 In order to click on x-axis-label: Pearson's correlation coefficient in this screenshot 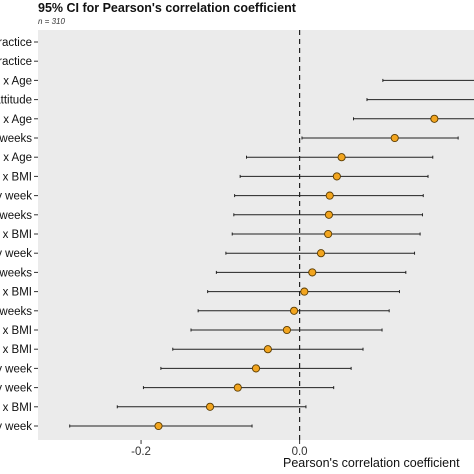, I will do `click(371, 463)`.